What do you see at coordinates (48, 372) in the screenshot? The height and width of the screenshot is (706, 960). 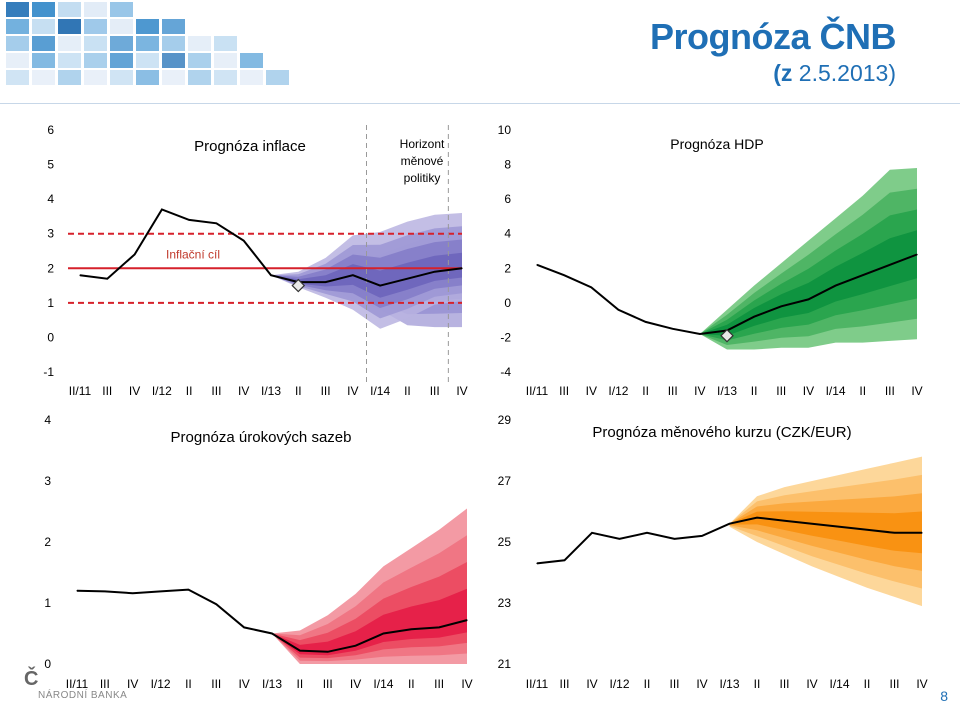 I see `y-tick-label: -1` at bounding box center [48, 372].